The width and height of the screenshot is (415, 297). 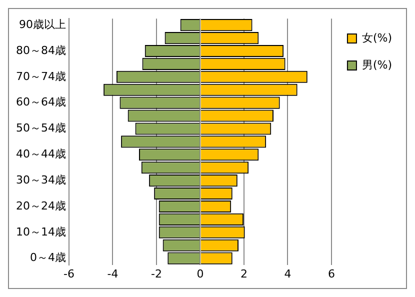 I want to click on x-tick-label: -2, so click(x=156, y=273).